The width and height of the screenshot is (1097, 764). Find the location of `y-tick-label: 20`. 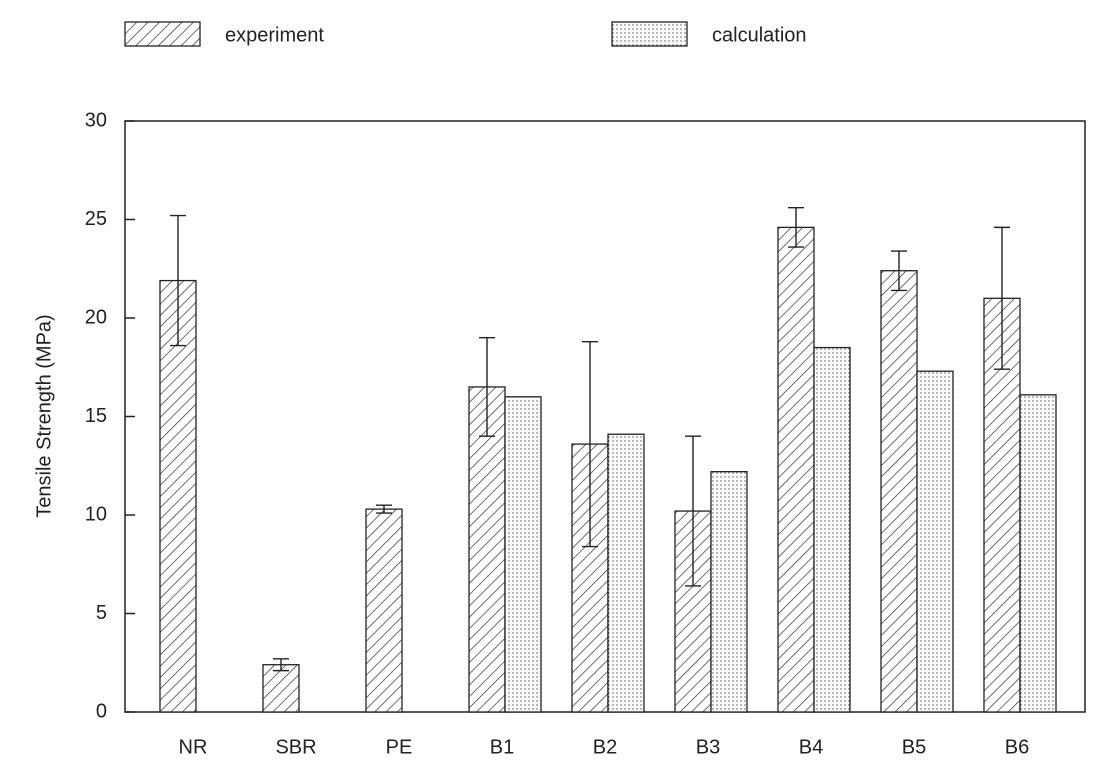

y-tick-label: 20 is located at coordinates (96, 317).